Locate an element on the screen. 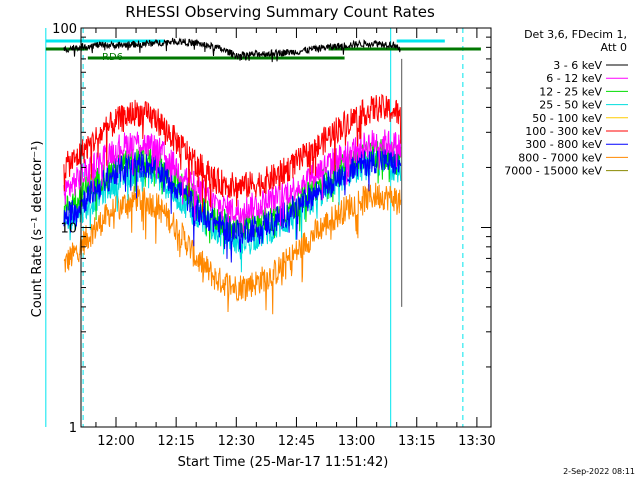 This screenshot has height=480, width=640. series-line-3-6kev is located at coordinates (232, 50).